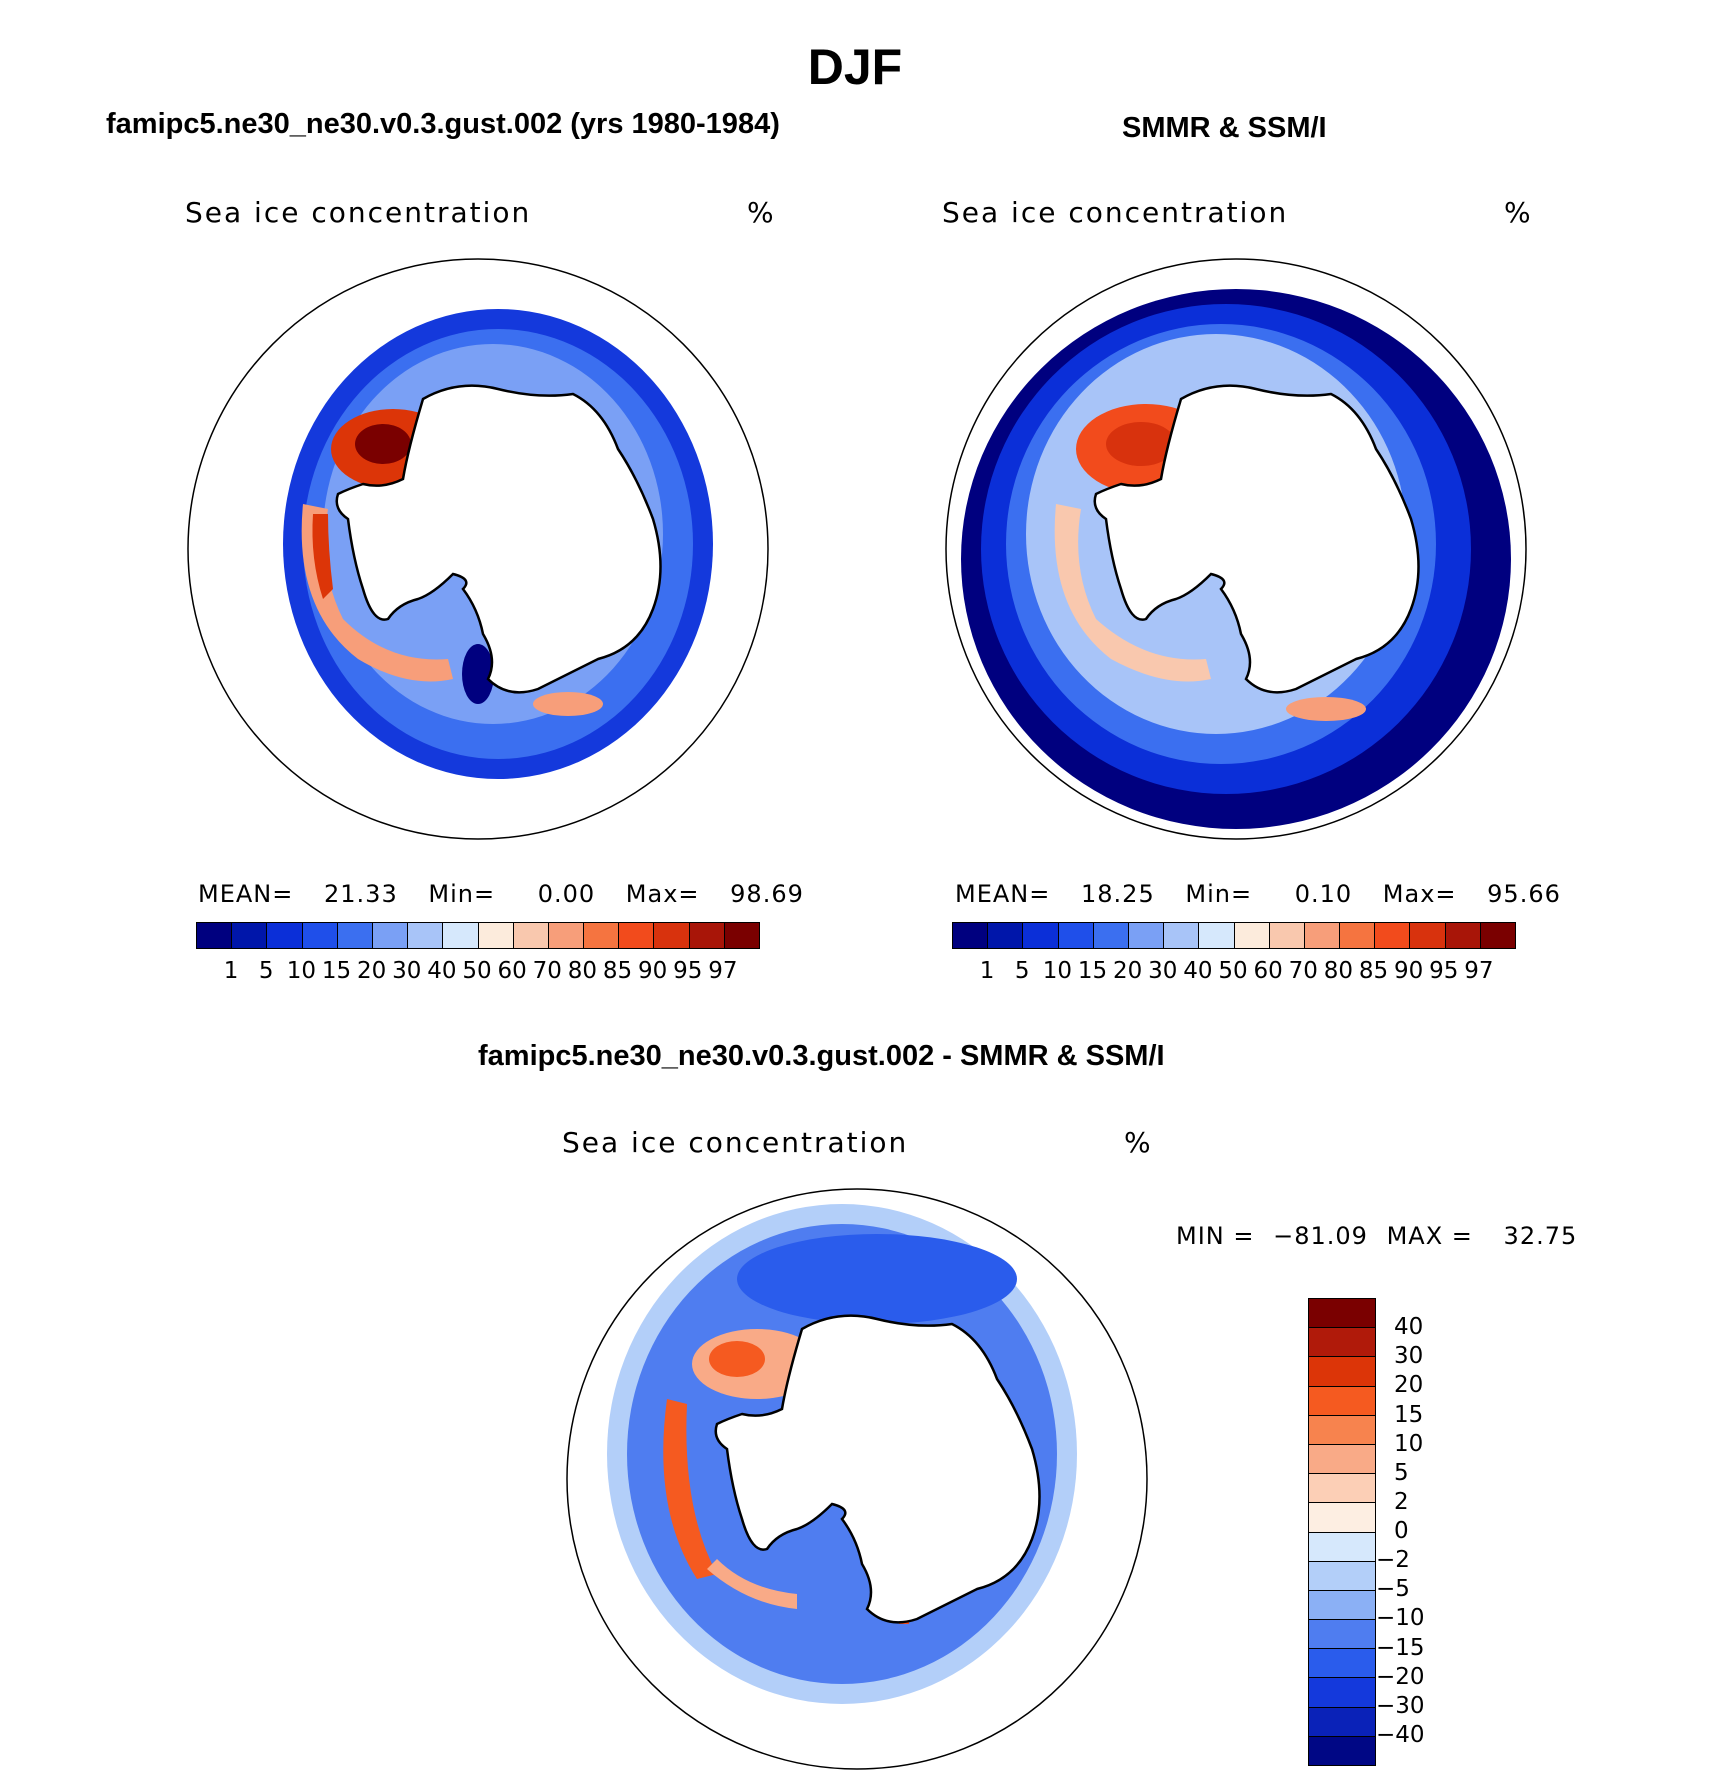  What do you see at coordinates (737, 1359) in the screenshot?
I see `diff-weddell-core` at bounding box center [737, 1359].